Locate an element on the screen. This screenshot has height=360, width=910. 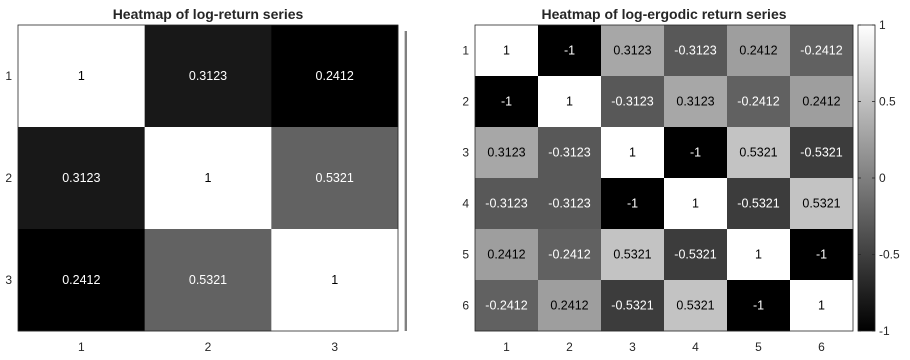
heatmap-1-cell-label: 0.5321 is located at coordinates (208, 280).